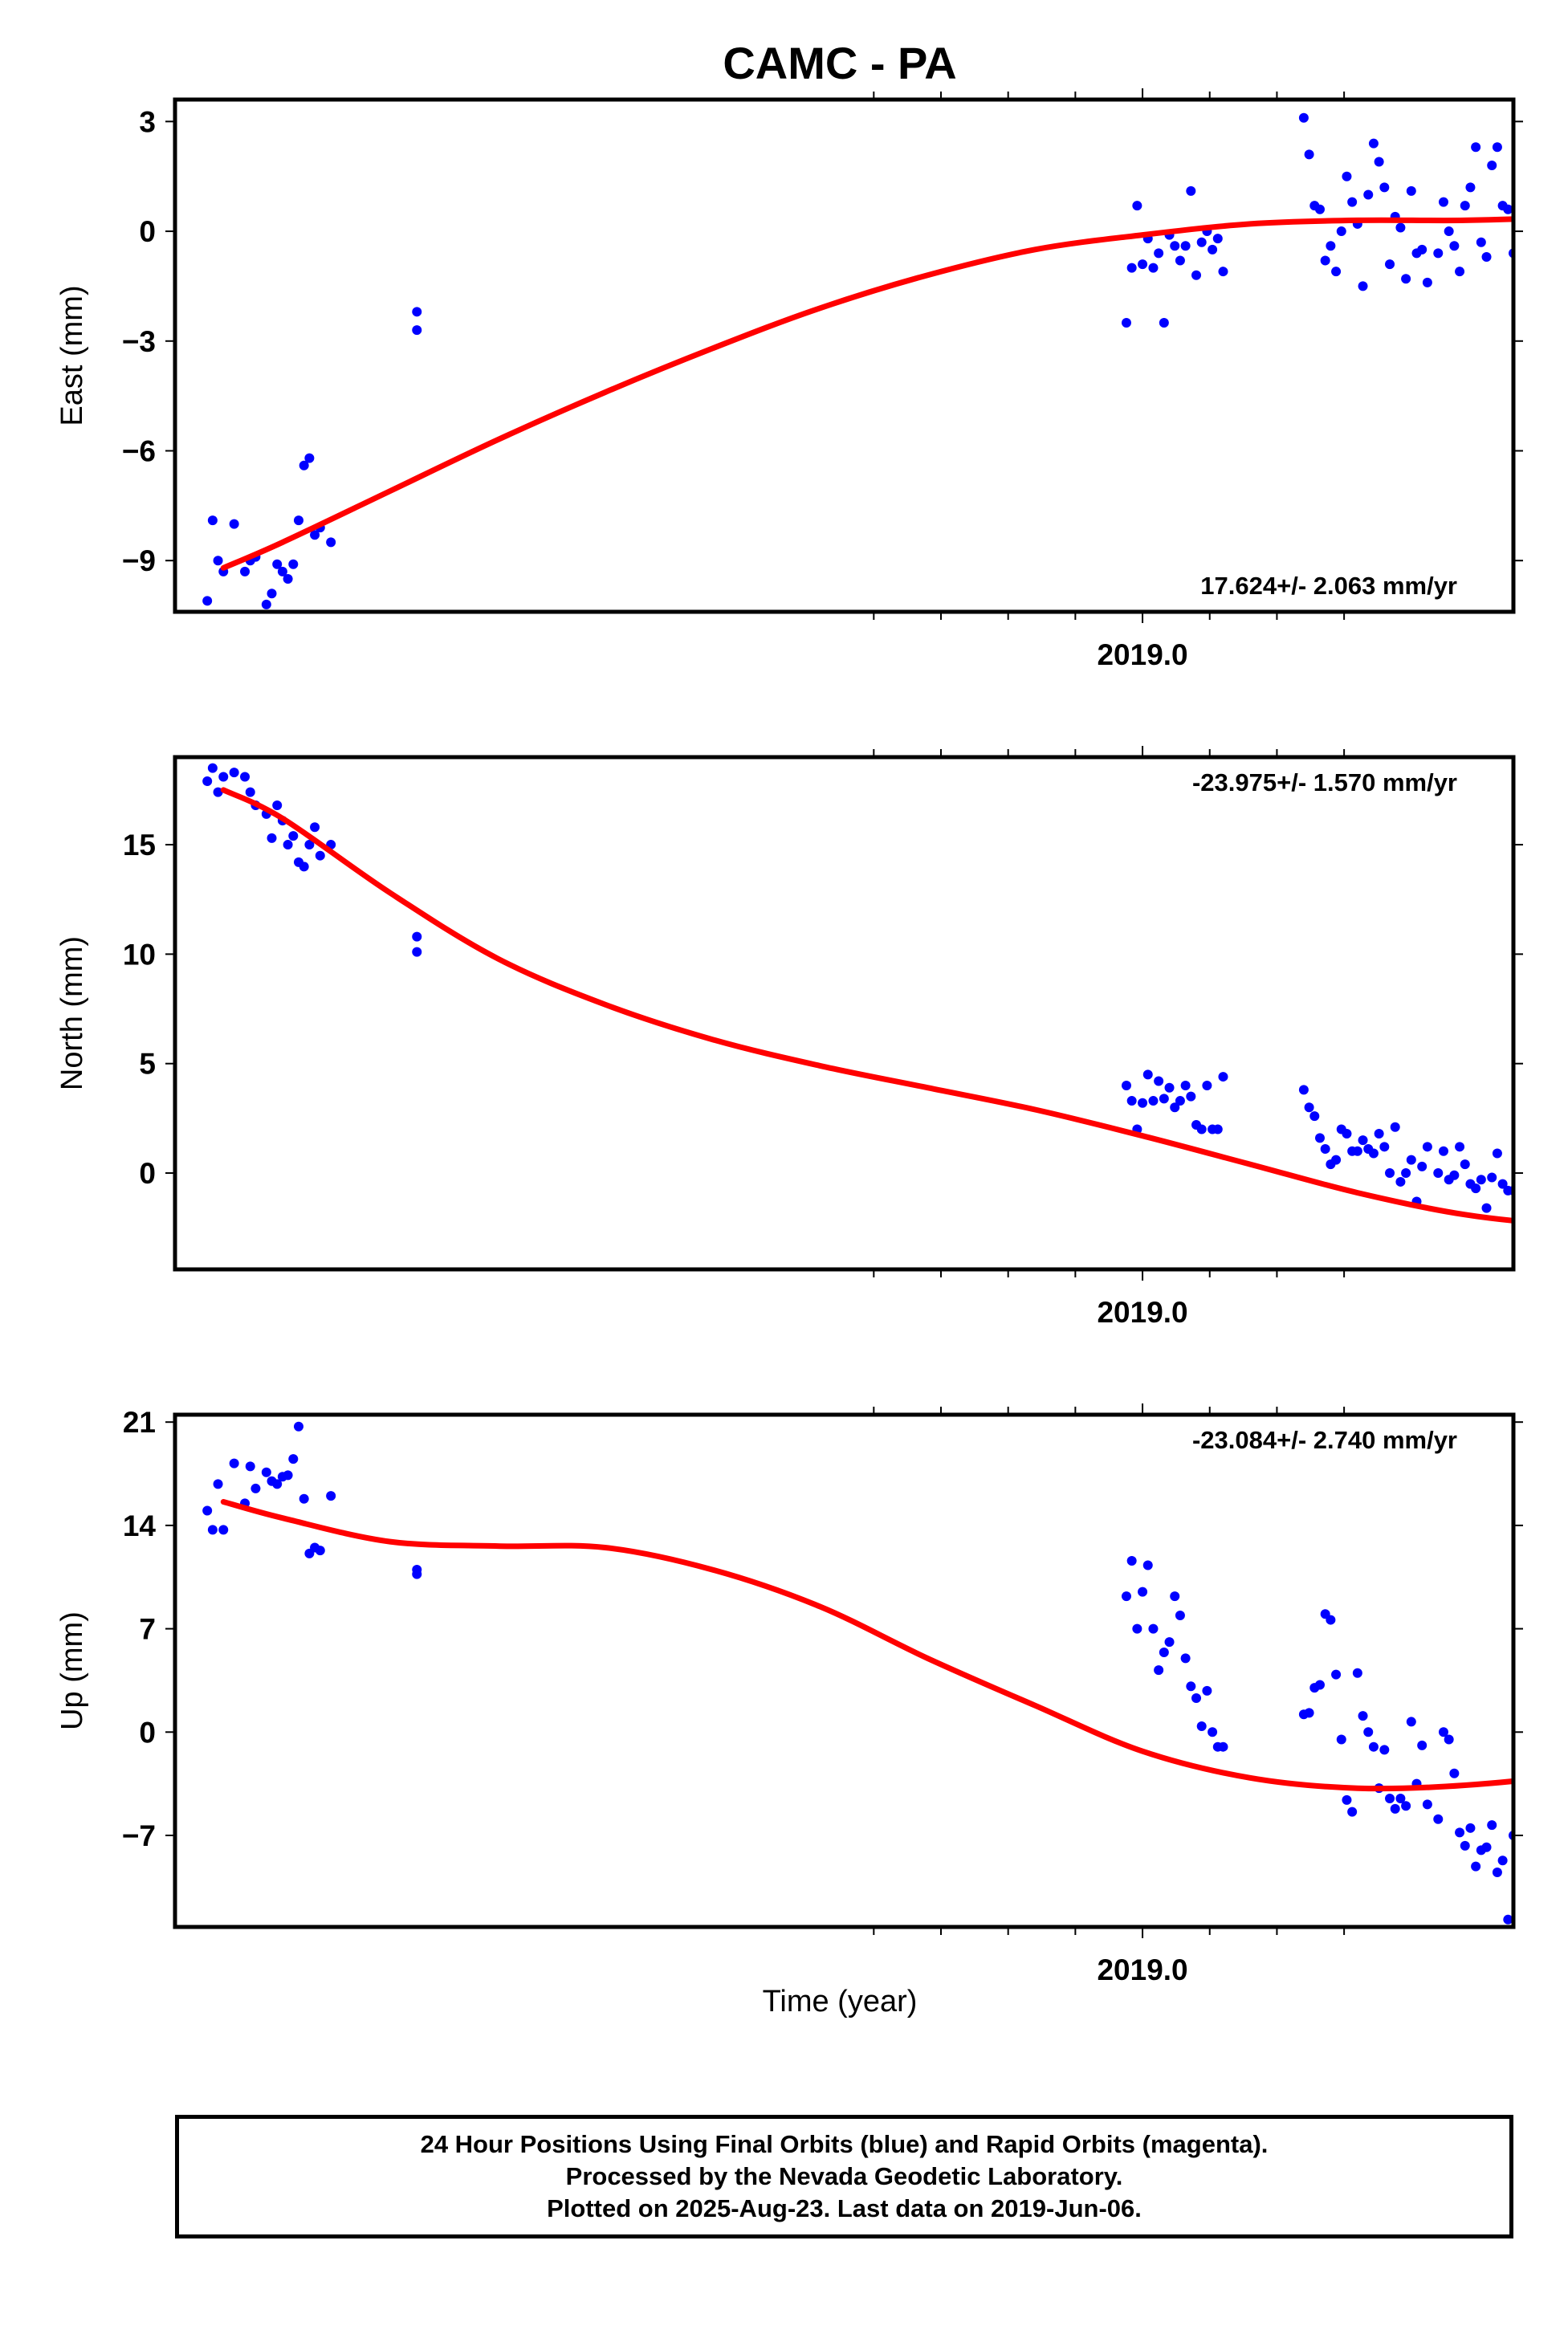 The image size is (1568, 2330). What do you see at coordinates (139, 845) in the screenshot?
I see `north-ytick-label: 15` at bounding box center [139, 845].